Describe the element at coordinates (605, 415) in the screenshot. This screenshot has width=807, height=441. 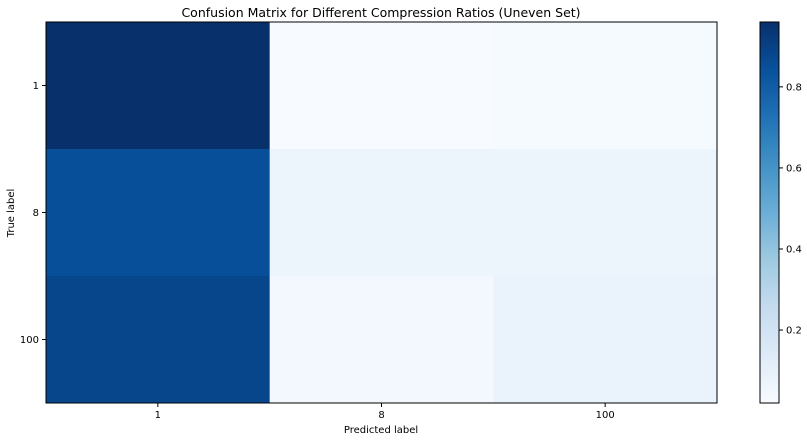
I see `x-tick-label: 100` at that location.